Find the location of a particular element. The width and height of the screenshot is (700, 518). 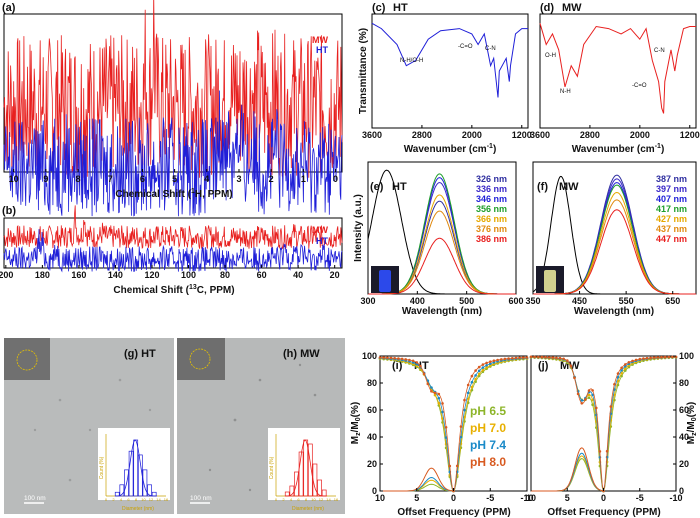

panel-a-x-label: Chemical Shift (1H, PPM) is located at coordinates (173, 194).